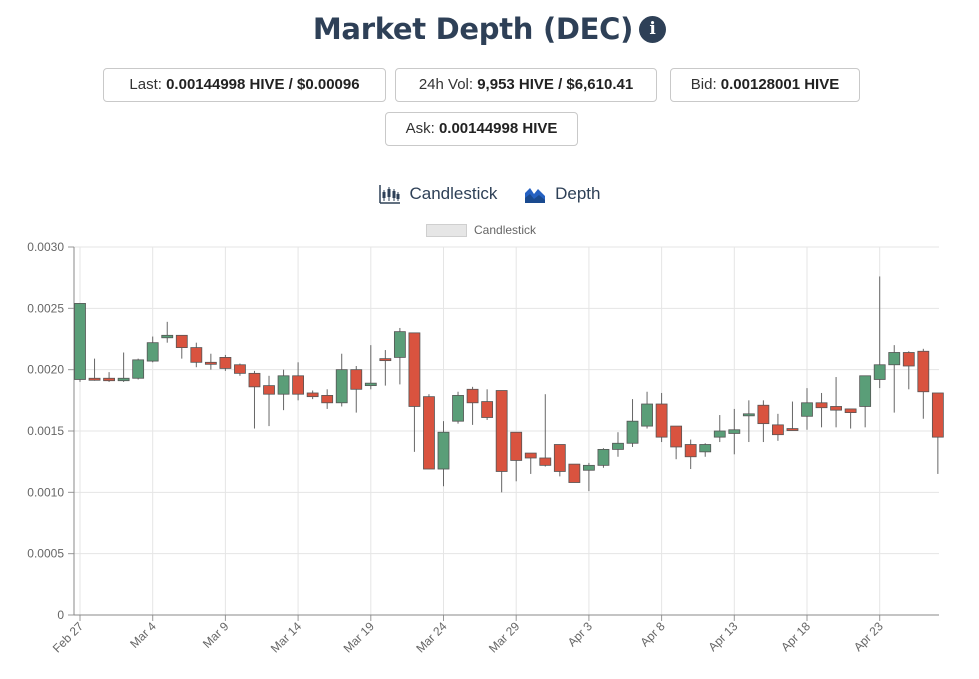 This screenshot has height=679, width=979. I want to click on chart-legend-item: Candlestick, so click(481, 230).